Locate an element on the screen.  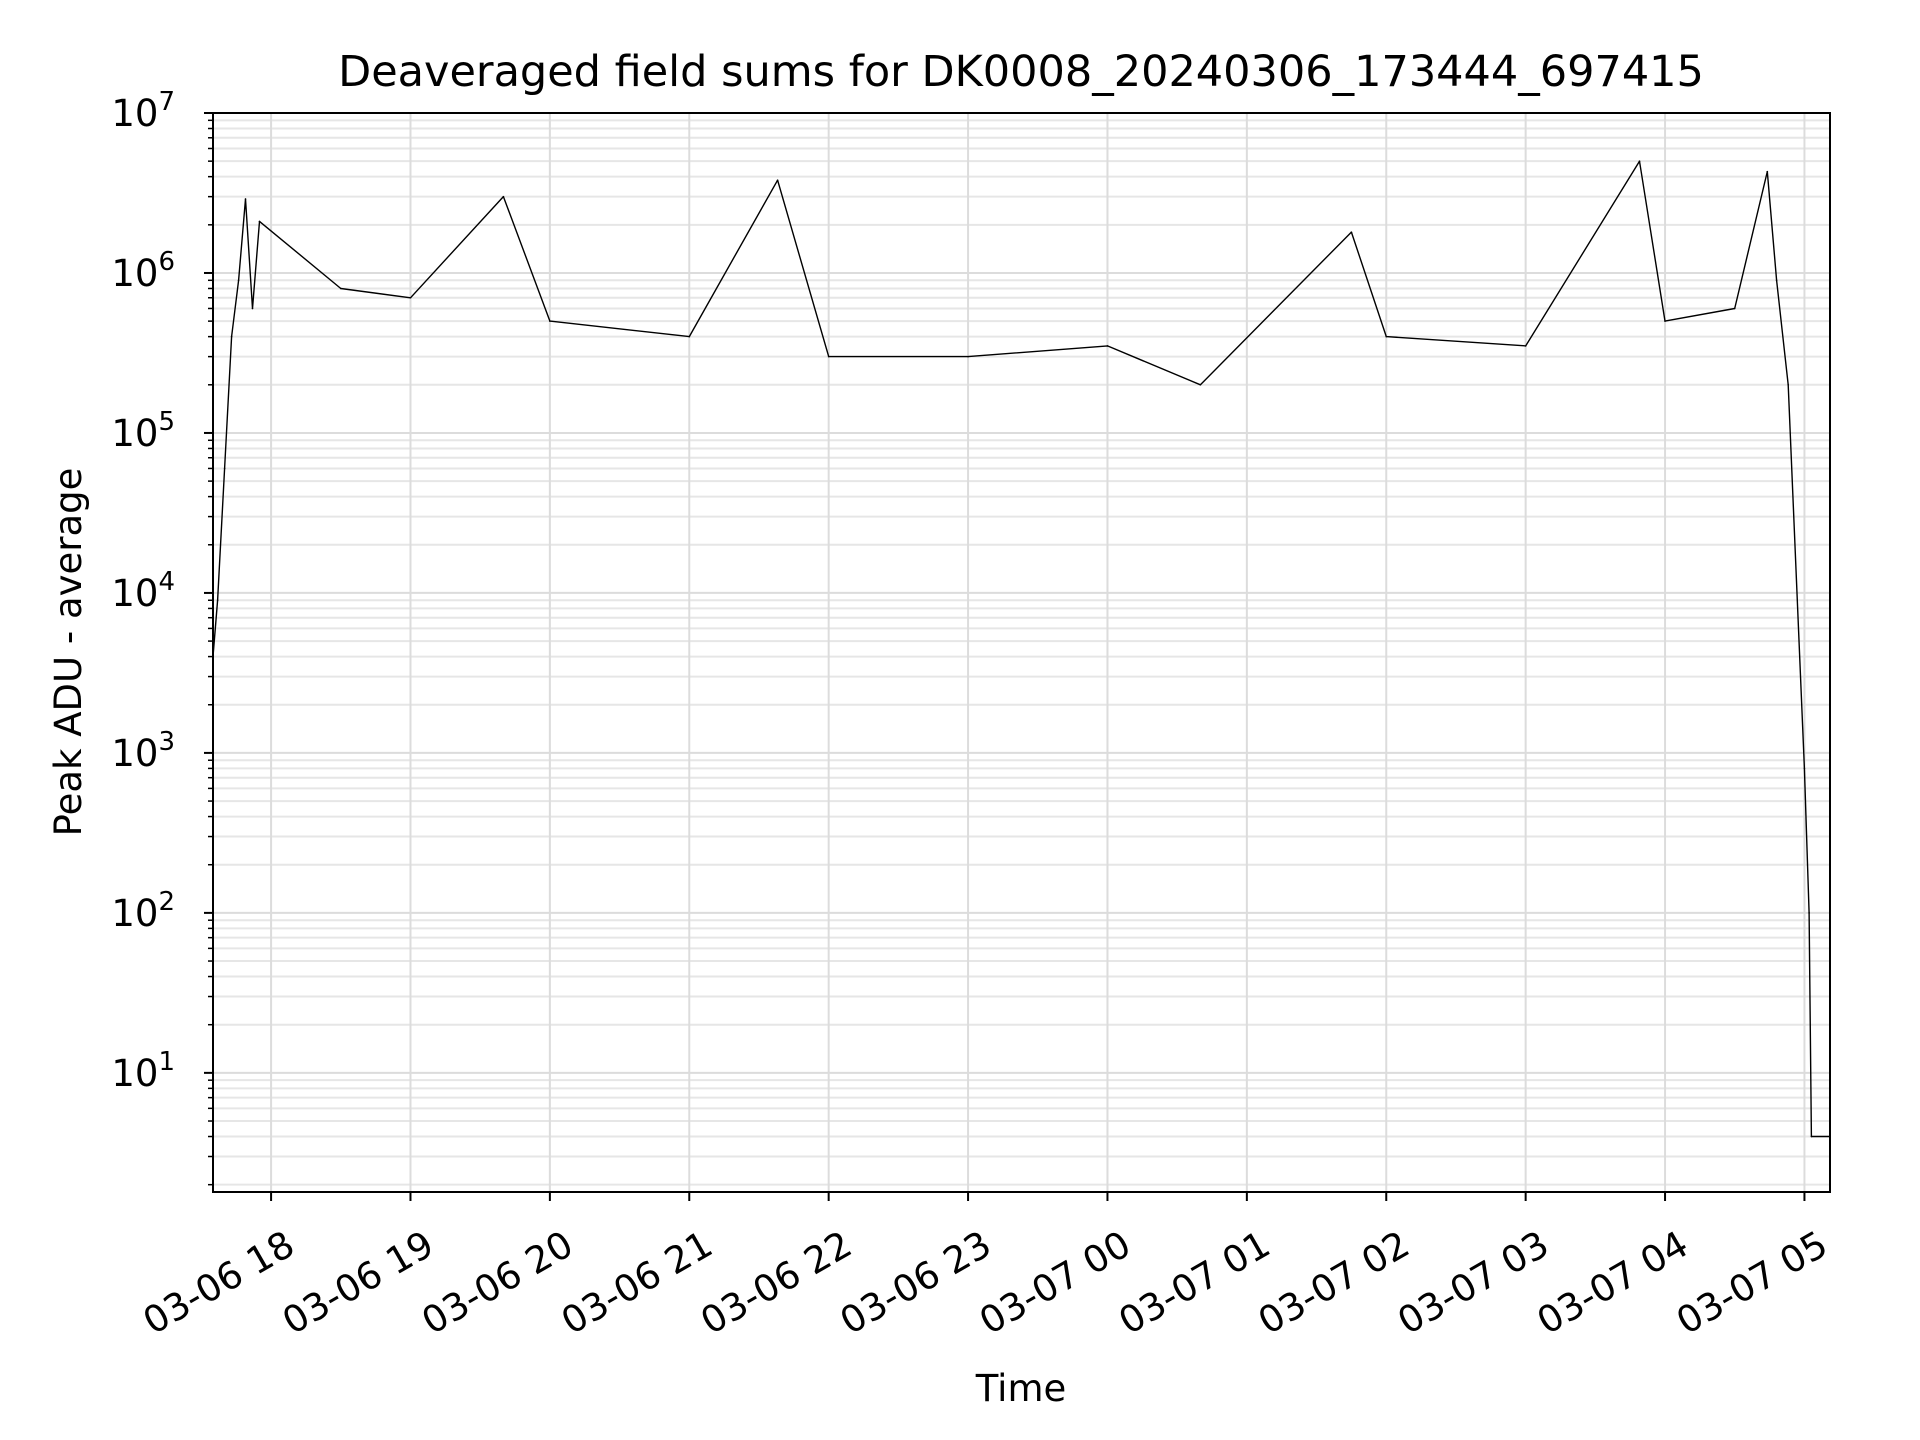
y-tick-label: 105 is located at coordinates (143, 431).